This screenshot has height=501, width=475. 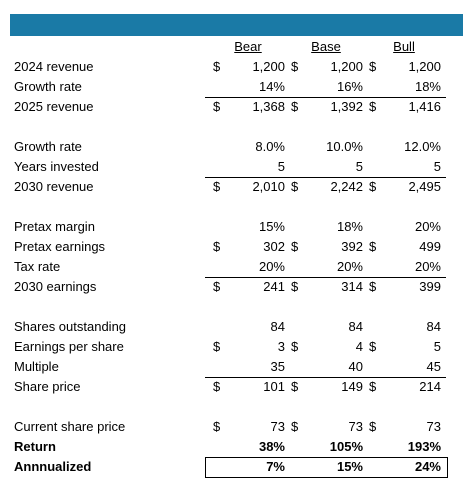 What do you see at coordinates (274, 286) in the screenshot?
I see `cell-value: 241` at bounding box center [274, 286].